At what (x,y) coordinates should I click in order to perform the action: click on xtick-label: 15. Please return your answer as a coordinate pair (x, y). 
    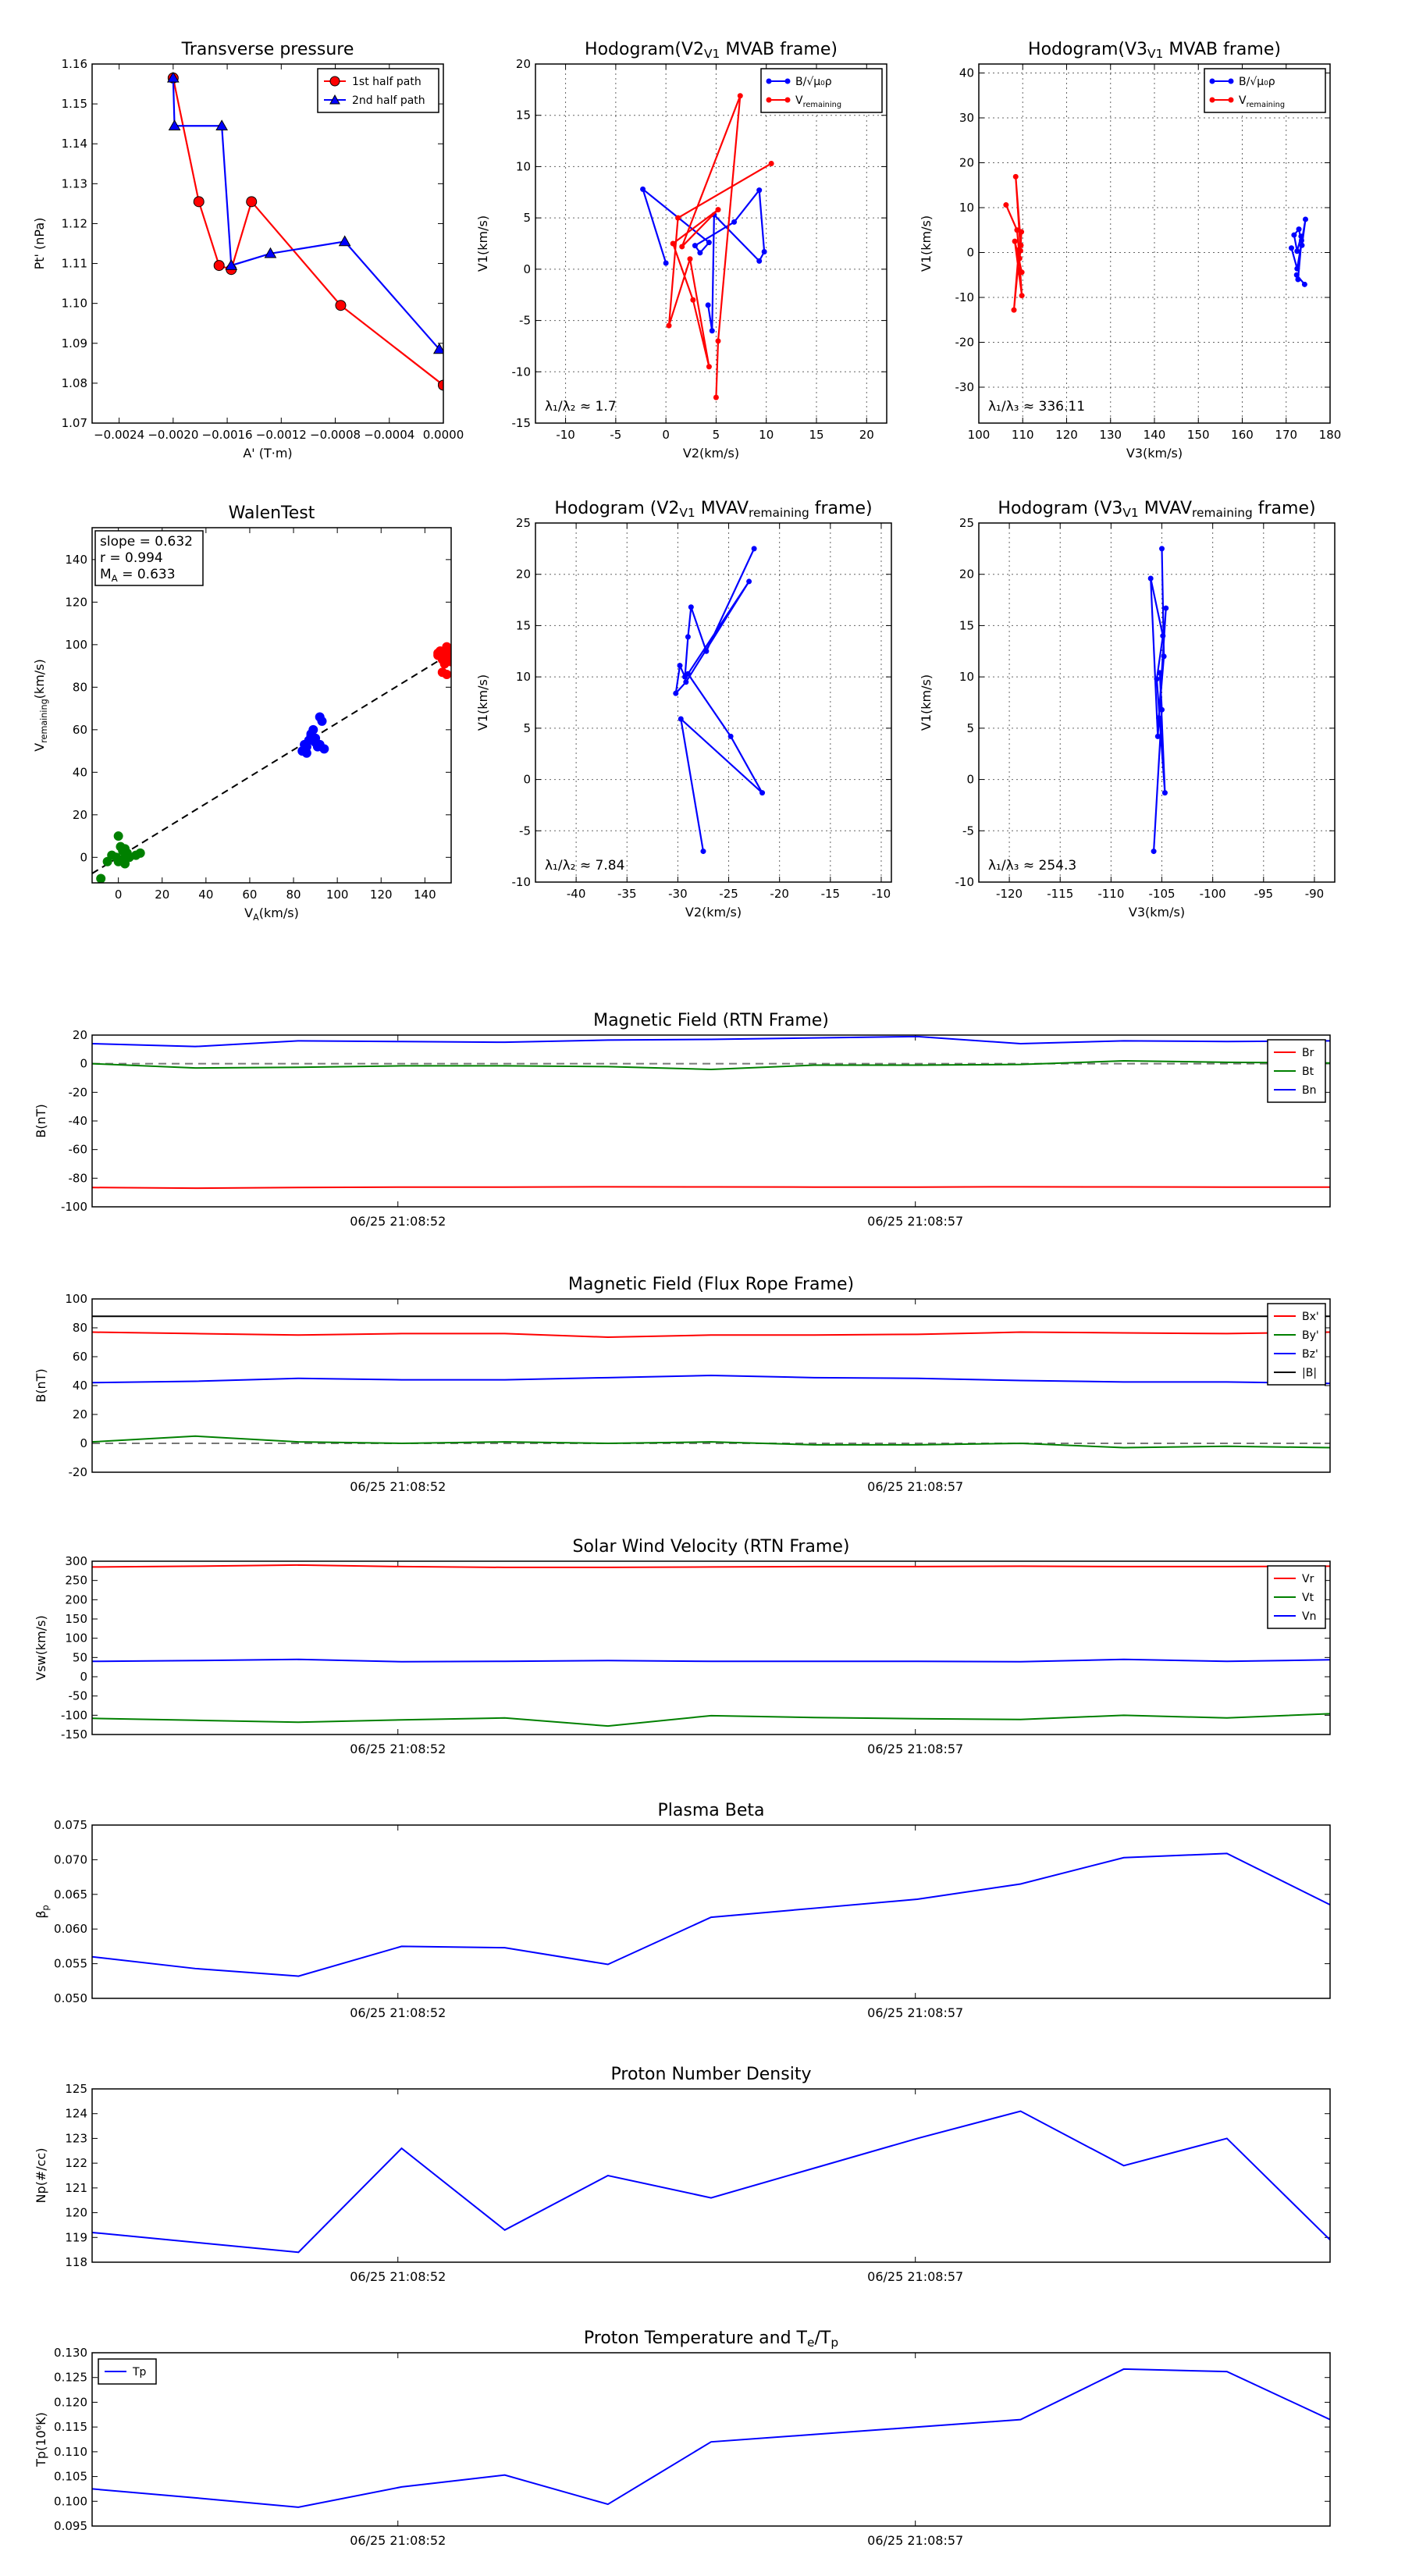
    Looking at the image, I should click on (816, 435).